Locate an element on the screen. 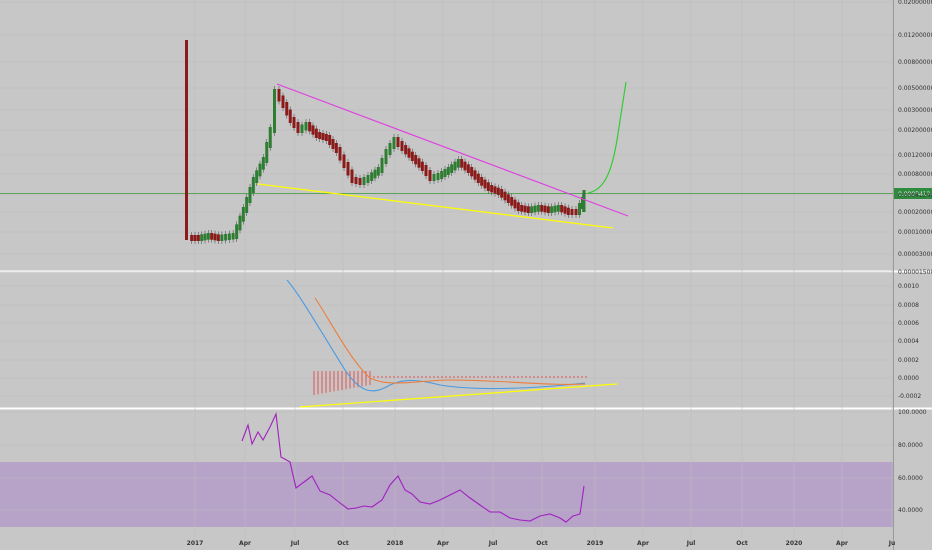 The image size is (932, 550). price-tick: 0.00001500 is located at coordinates (915, 272).